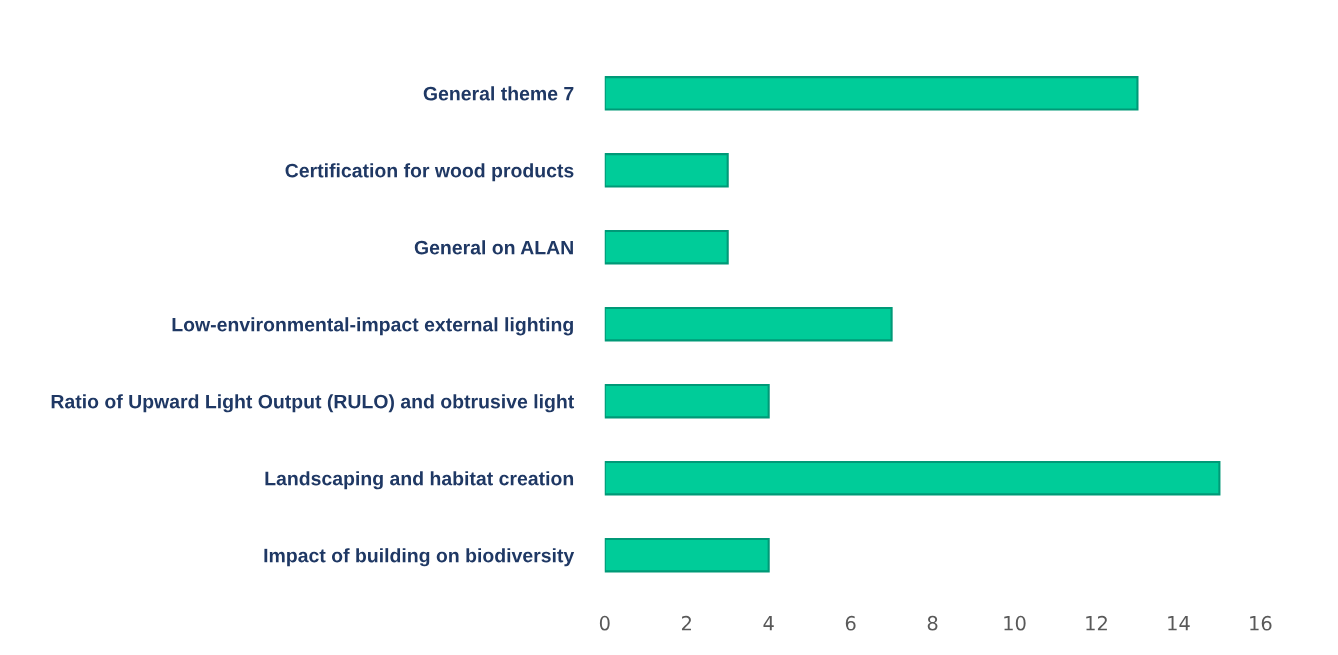 The width and height of the screenshot is (1338, 655). What do you see at coordinates (1015, 623) in the screenshot?
I see `x-tick-label: 10` at bounding box center [1015, 623].